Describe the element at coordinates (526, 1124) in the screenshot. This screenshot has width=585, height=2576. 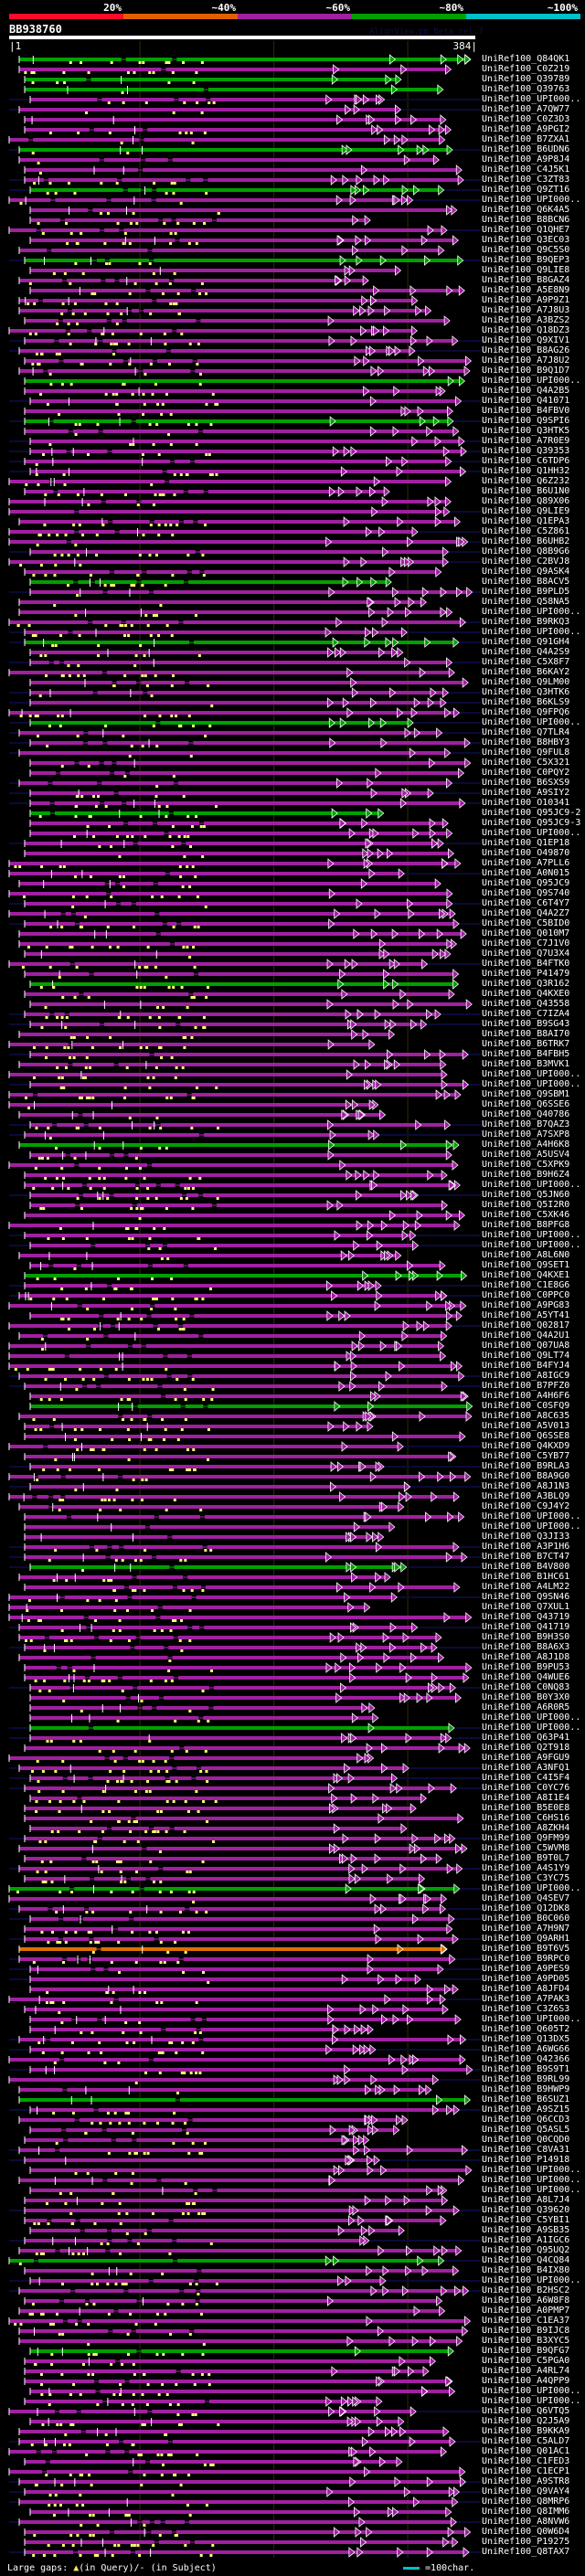
I see `hit-label: UniRef100_B7QAZ3` at that location.